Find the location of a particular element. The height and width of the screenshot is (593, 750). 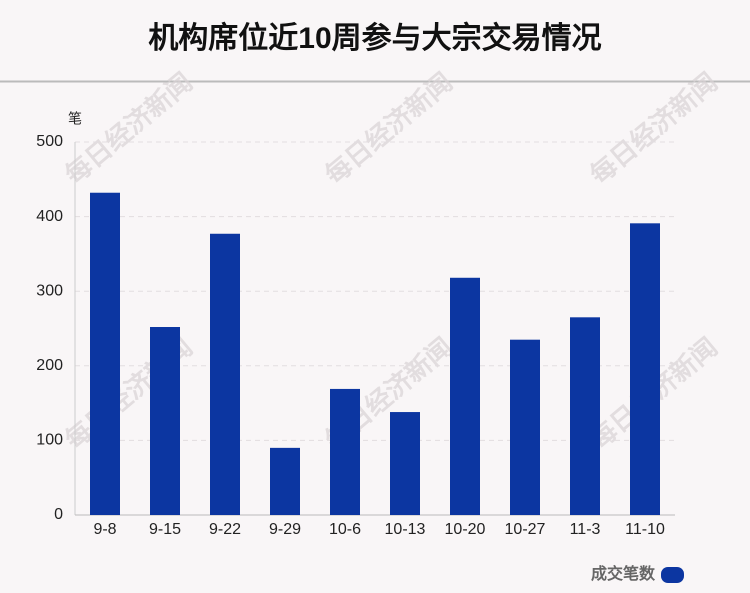

x-tick-label: 11-3 is located at coordinates (585, 529).